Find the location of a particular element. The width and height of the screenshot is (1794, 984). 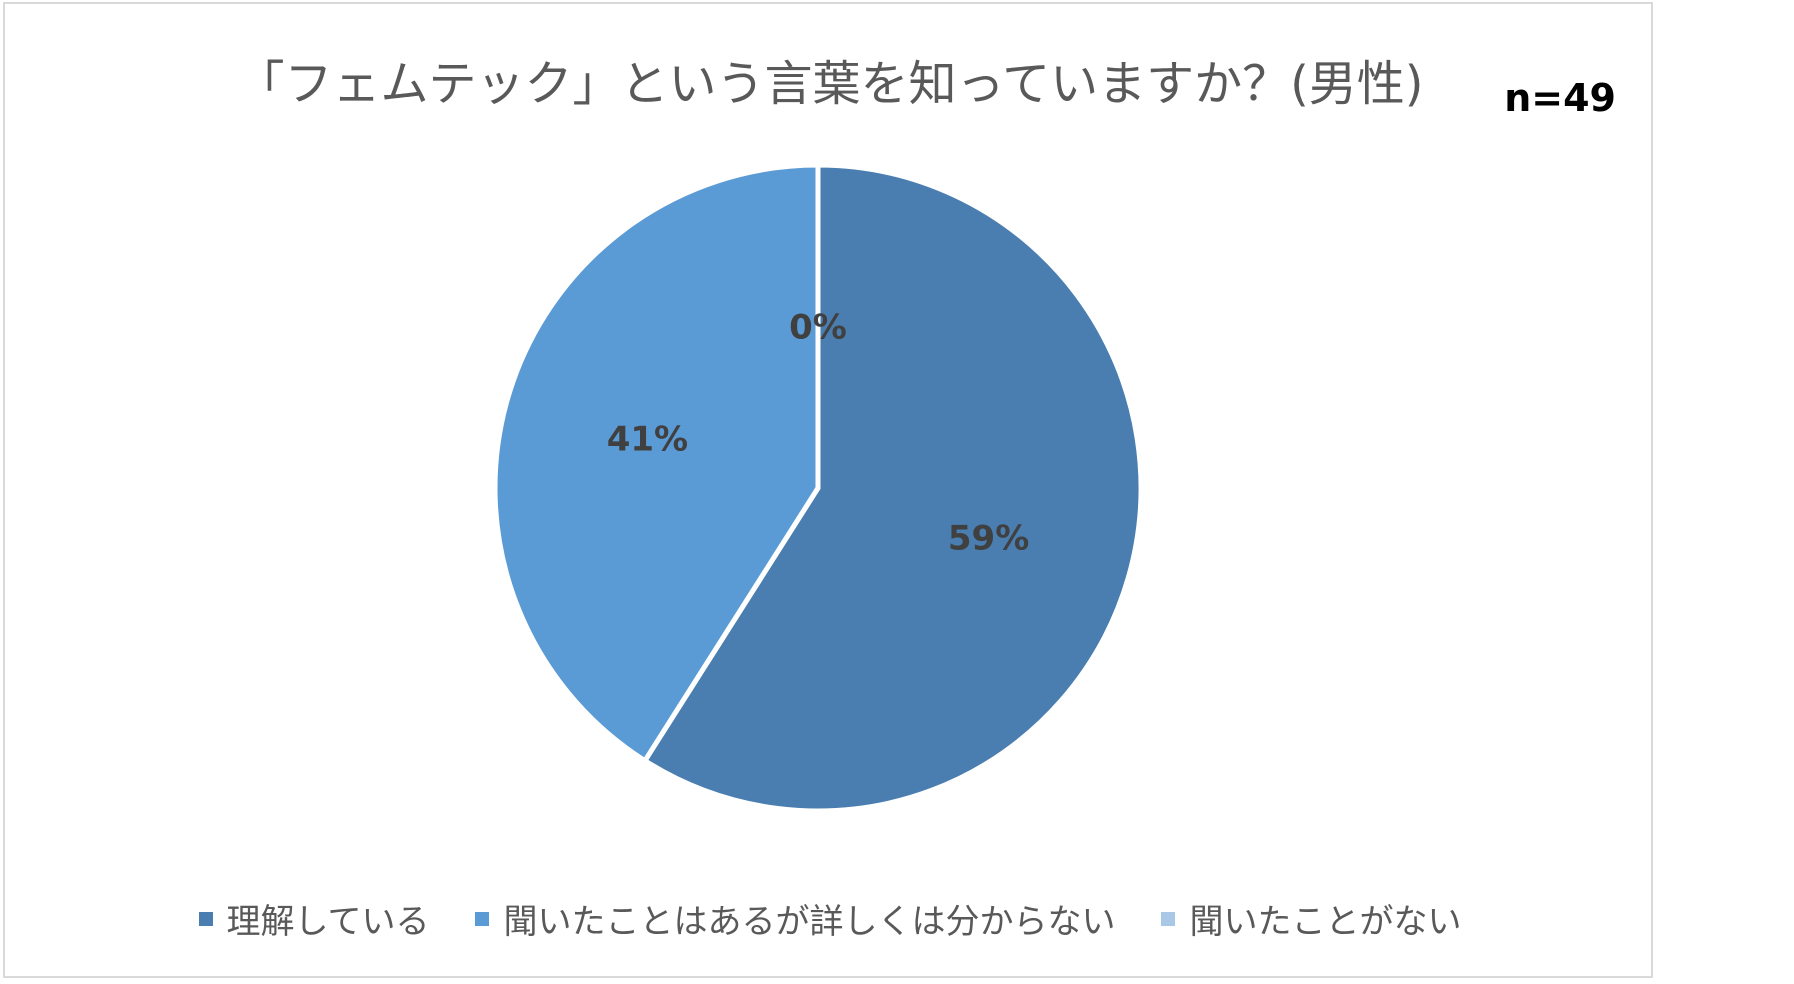

legend: 理解している 聞いたことはあるが詳しくは分からない 聞いたことがない is located at coordinates (830, 918).